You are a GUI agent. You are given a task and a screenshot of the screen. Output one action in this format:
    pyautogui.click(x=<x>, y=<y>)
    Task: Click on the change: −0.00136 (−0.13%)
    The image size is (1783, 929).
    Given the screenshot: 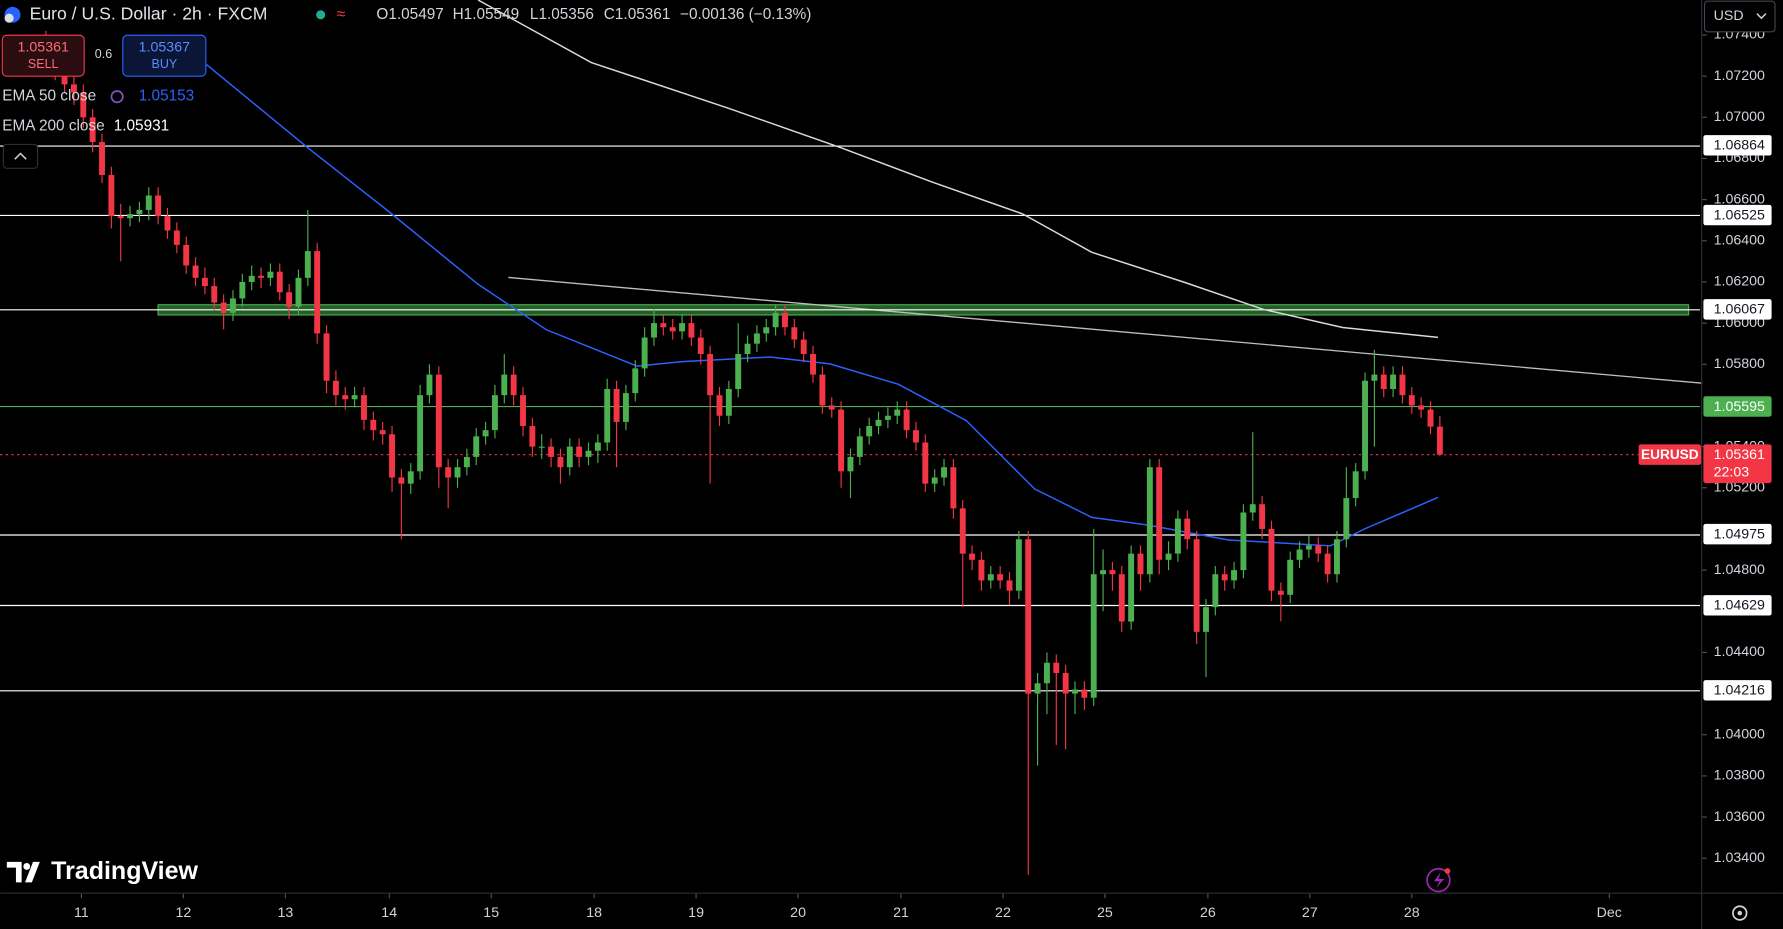 What is the action you would take?
    pyautogui.click(x=745, y=14)
    